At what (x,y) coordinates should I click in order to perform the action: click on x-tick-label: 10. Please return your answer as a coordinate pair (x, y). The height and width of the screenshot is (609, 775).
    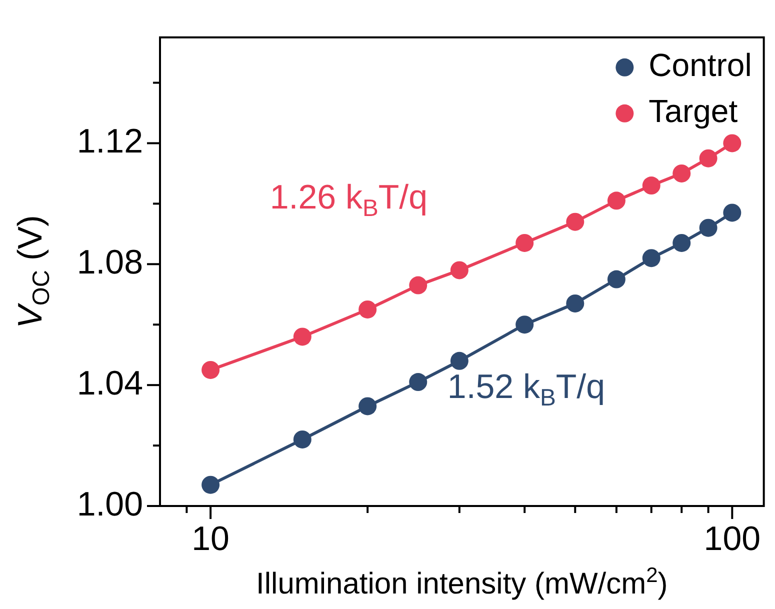
    Looking at the image, I should click on (211, 539).